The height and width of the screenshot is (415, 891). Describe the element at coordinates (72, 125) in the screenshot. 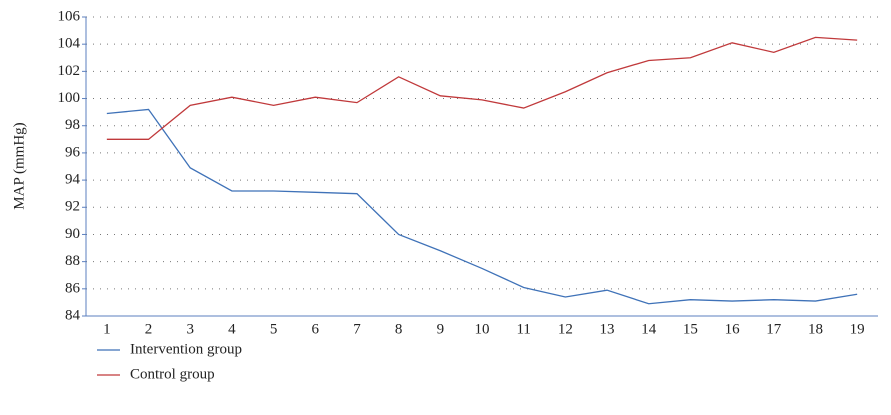

I see `y-tick-label: 98` at that location.